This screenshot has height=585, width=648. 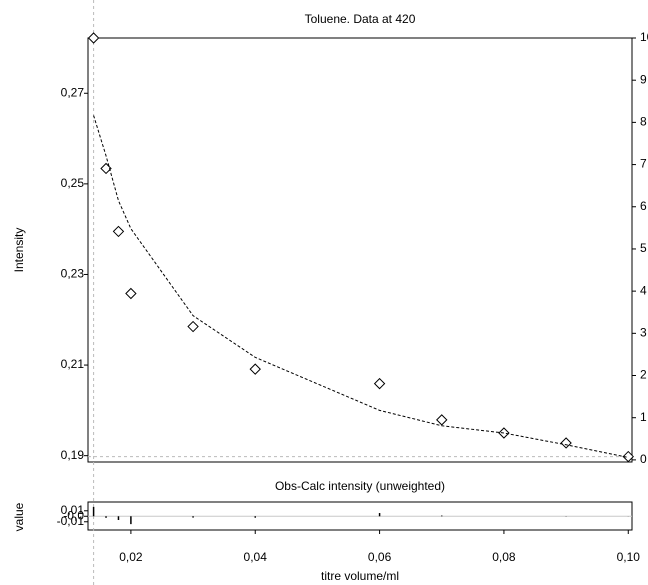 What do you see at coordinates (73, 183) in the screenshot?
I see `y-tick-label: 0,25` at bounding box center [73, 183].